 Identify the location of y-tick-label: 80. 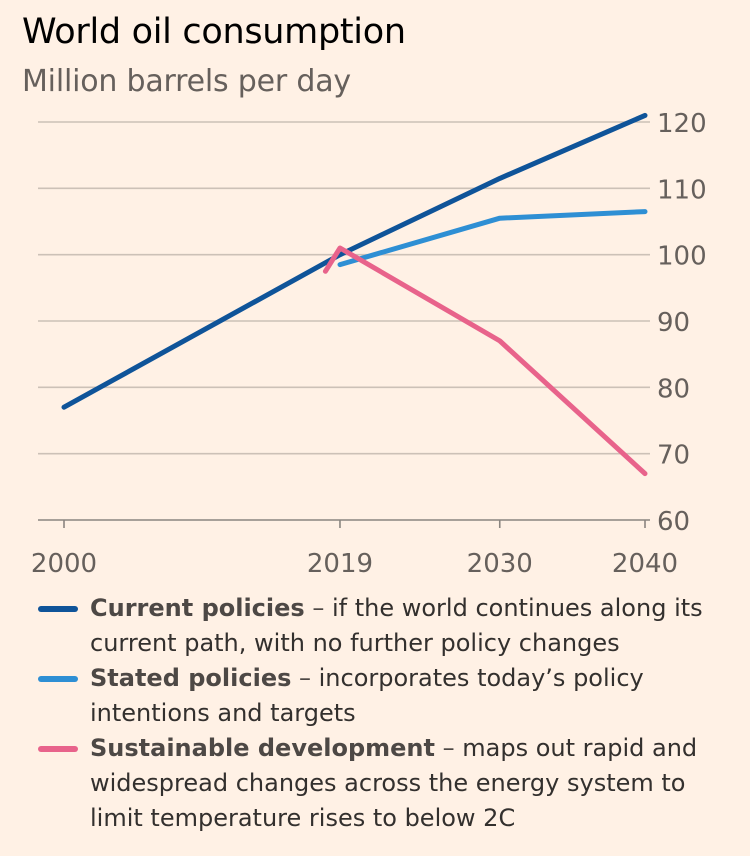
(673, 389).